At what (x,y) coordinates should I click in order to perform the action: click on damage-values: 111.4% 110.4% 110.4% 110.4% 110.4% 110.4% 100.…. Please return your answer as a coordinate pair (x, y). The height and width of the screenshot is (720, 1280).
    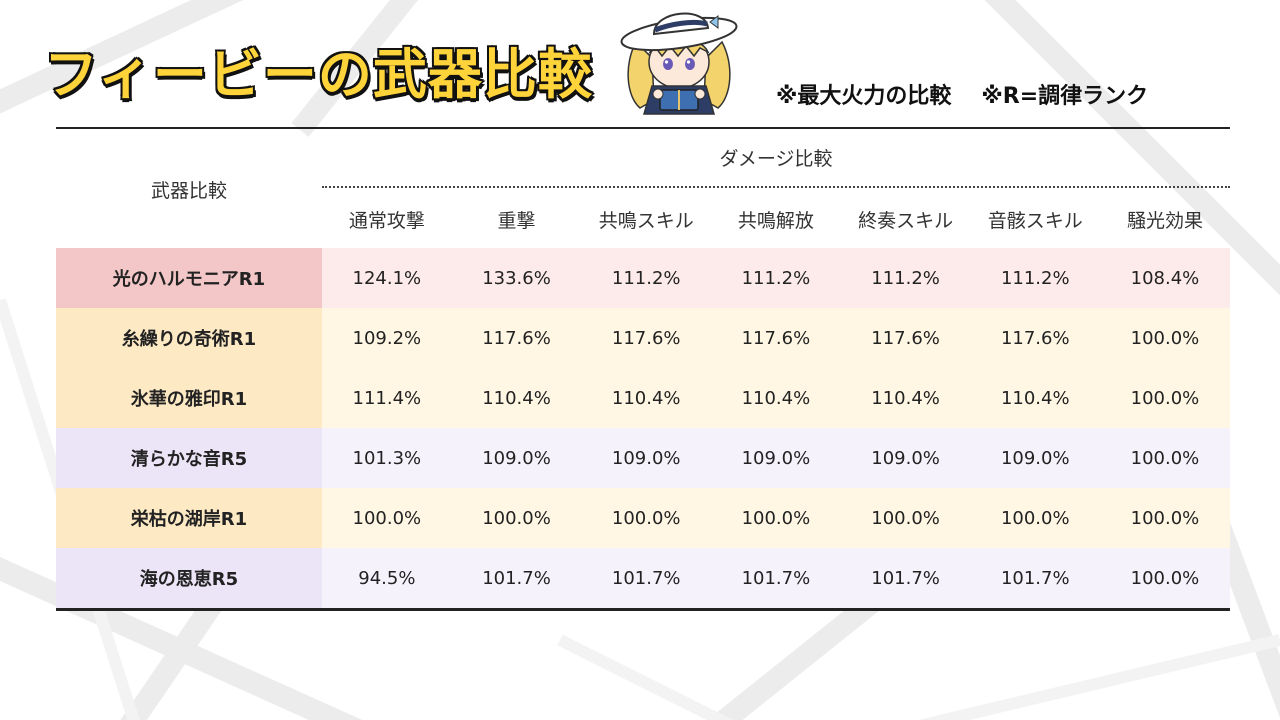
    Looking at the image, I should click on (776, 398).